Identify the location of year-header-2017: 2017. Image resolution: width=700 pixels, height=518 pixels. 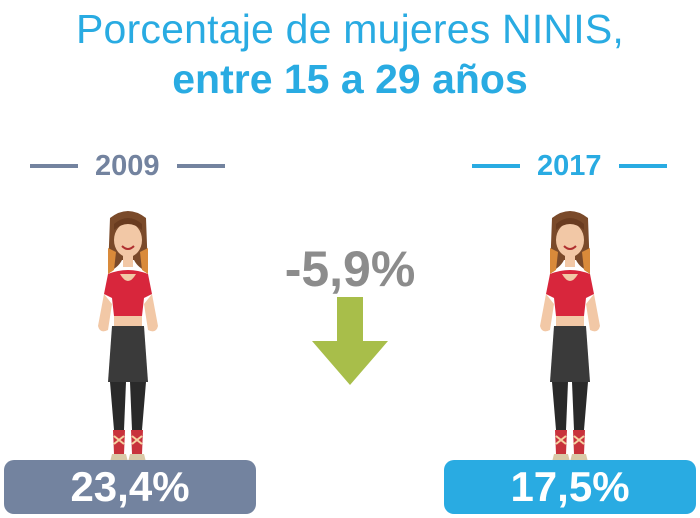
(569, 166).